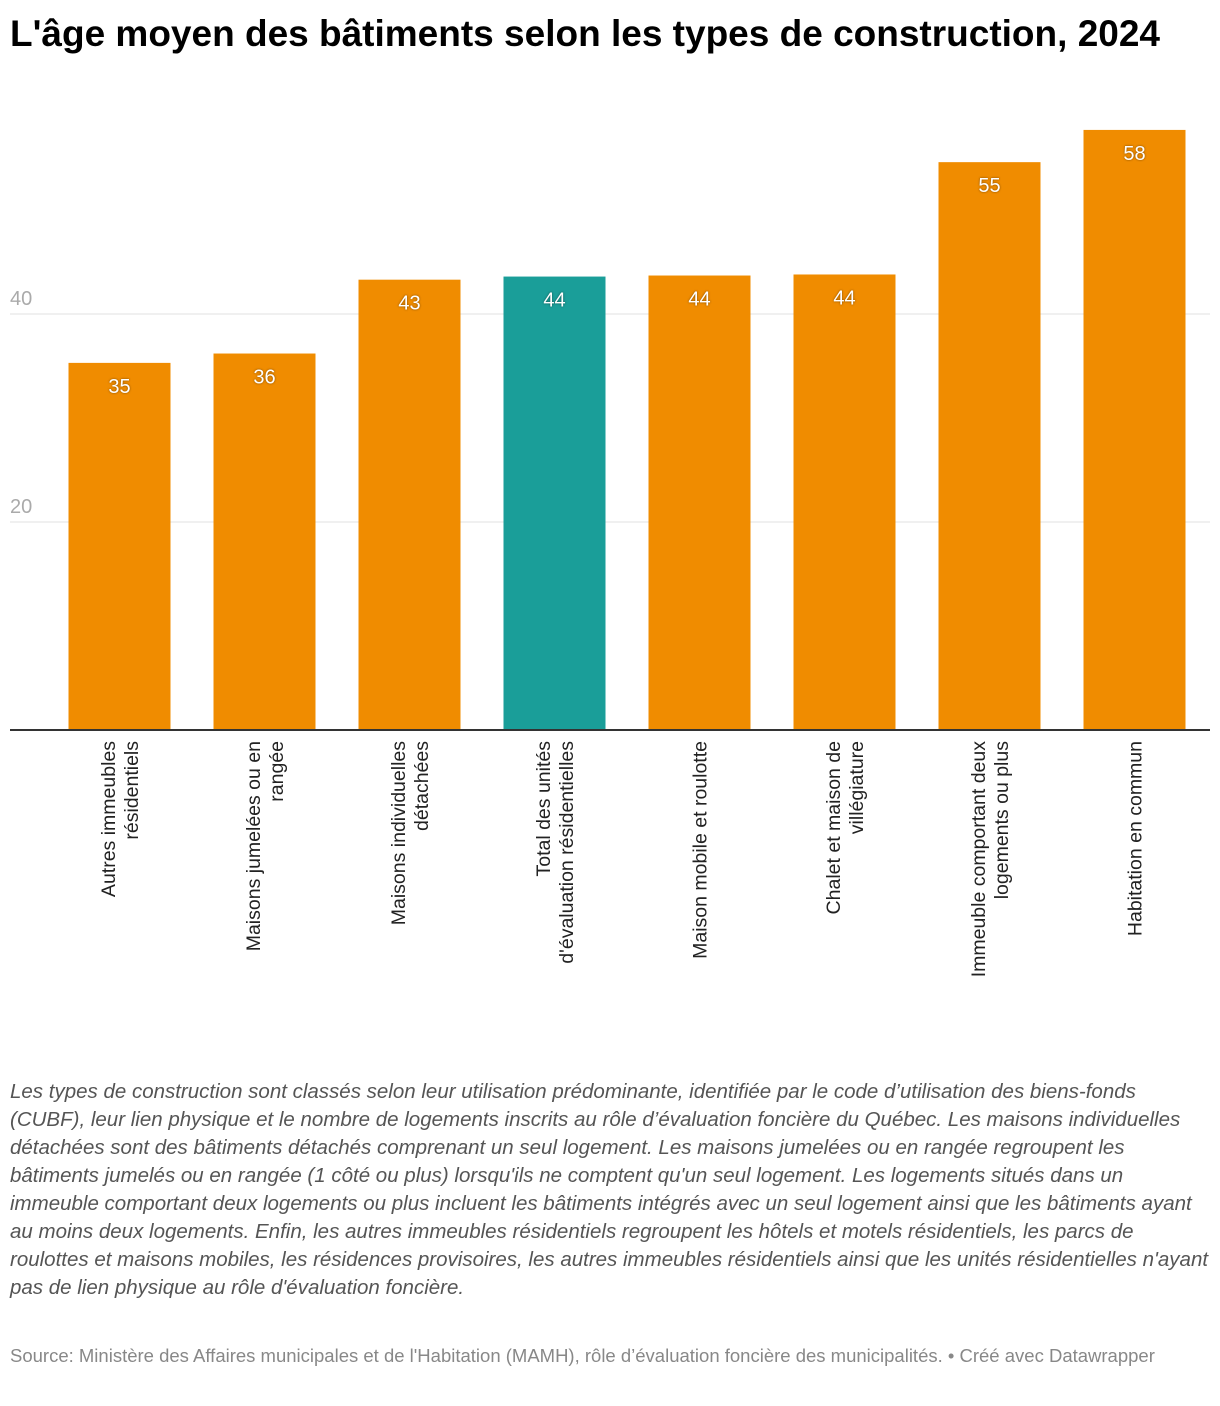 The height and width of the screenshot is (1406, 1220). I want to click on x-tick-label: Habitation en commun, so click(1136, 838).